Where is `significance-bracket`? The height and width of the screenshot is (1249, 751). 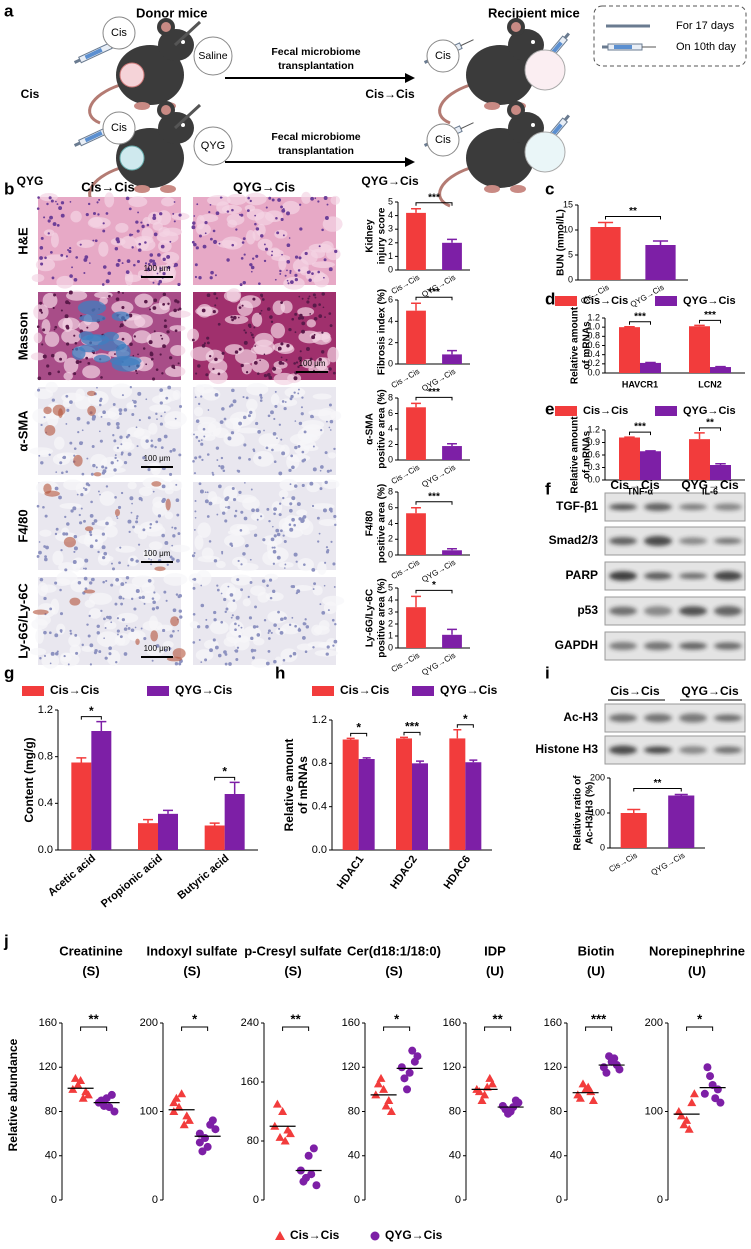 significance-bracket is located at coordinates (700, 1028).